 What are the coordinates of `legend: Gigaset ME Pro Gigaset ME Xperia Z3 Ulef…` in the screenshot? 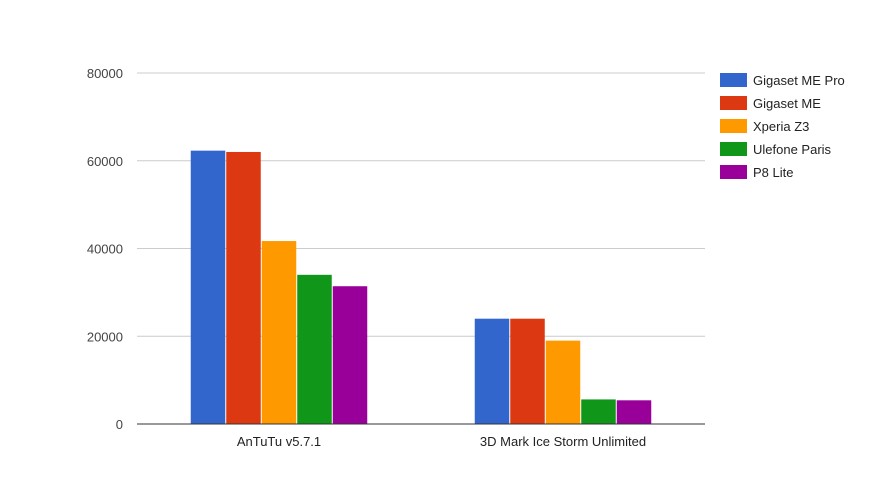 It's located at (782, 126).